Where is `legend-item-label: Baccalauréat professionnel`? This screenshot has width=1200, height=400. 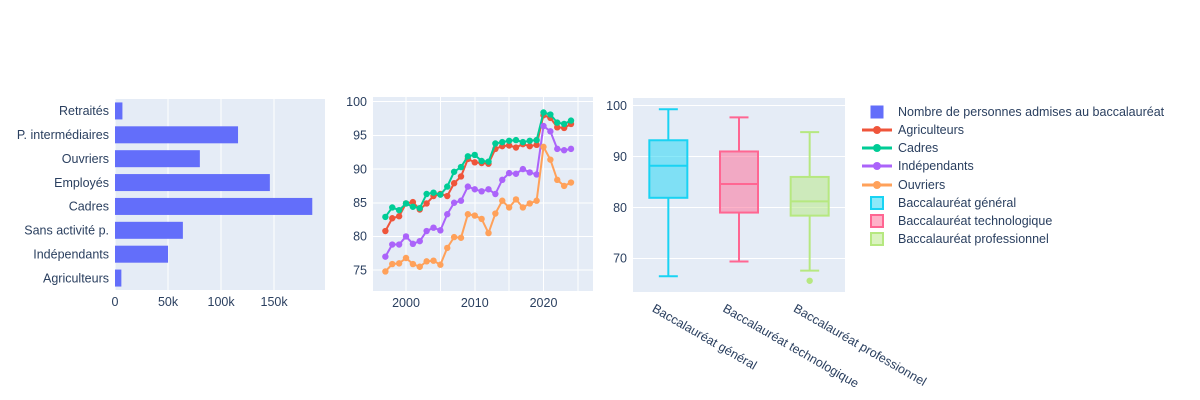
legend-item-label: Baccalauréat professionnel is located at coordinates (973, 239).